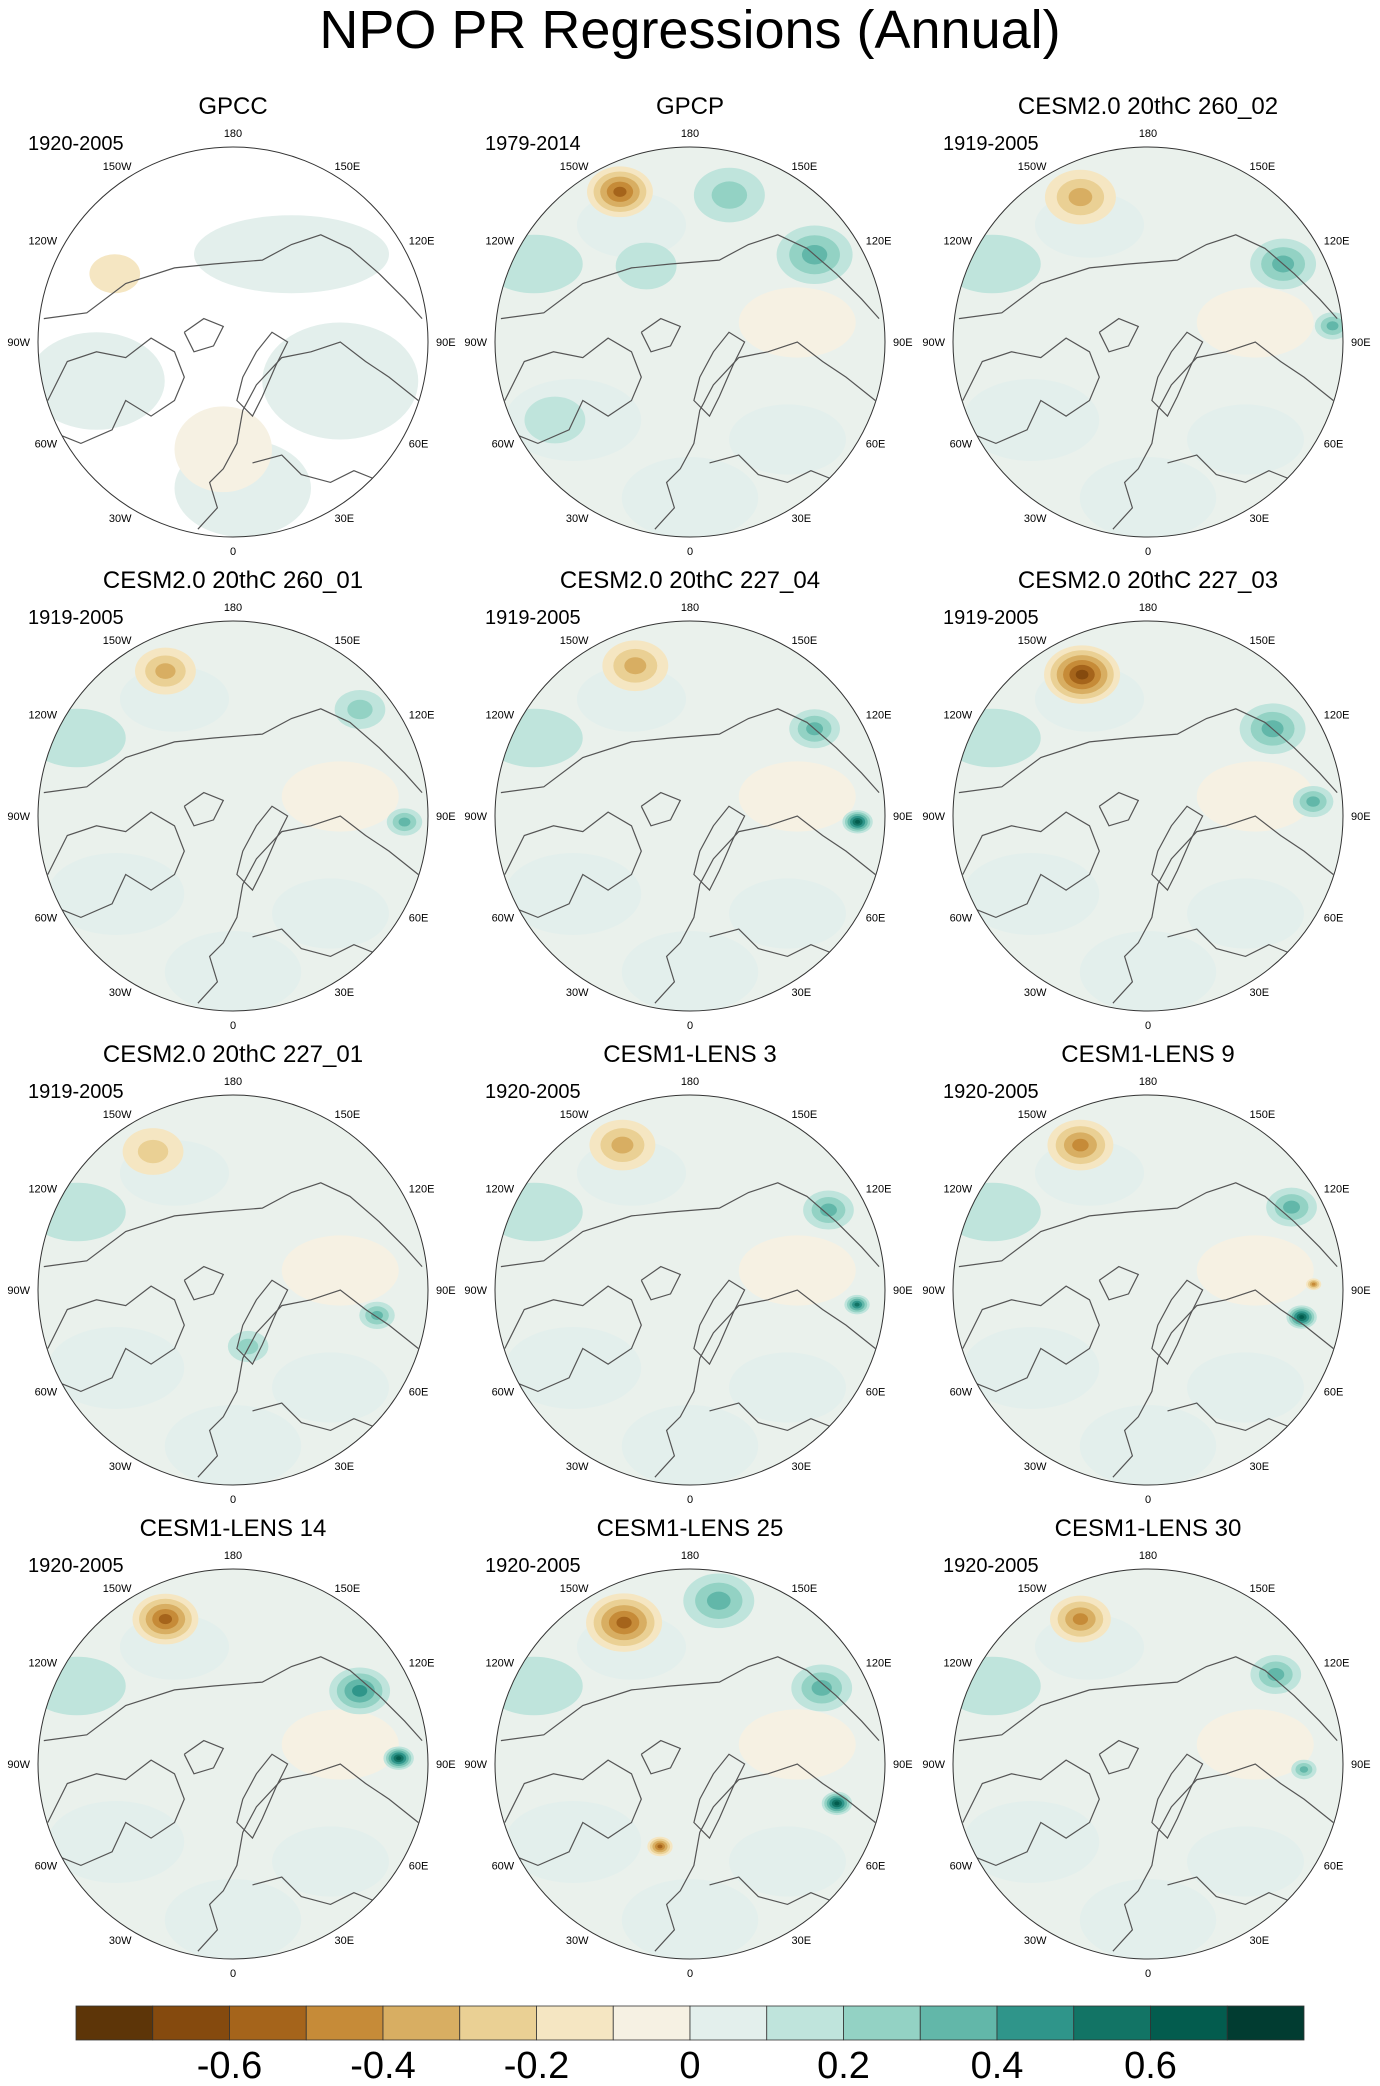 The width and height of the screenshot is (1380, 2086). What do you see at coordinates (689, 1054) in the screenshot?
I see `panel-title: CESM1-LENS 3` at bounding box center [689, 1054].